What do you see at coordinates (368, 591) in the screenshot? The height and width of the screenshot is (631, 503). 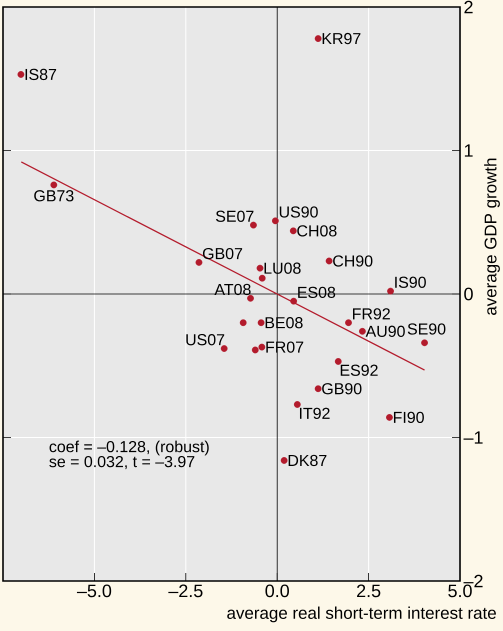 I see `x-tick-label: 2.5` at bounding box center [368, 591].